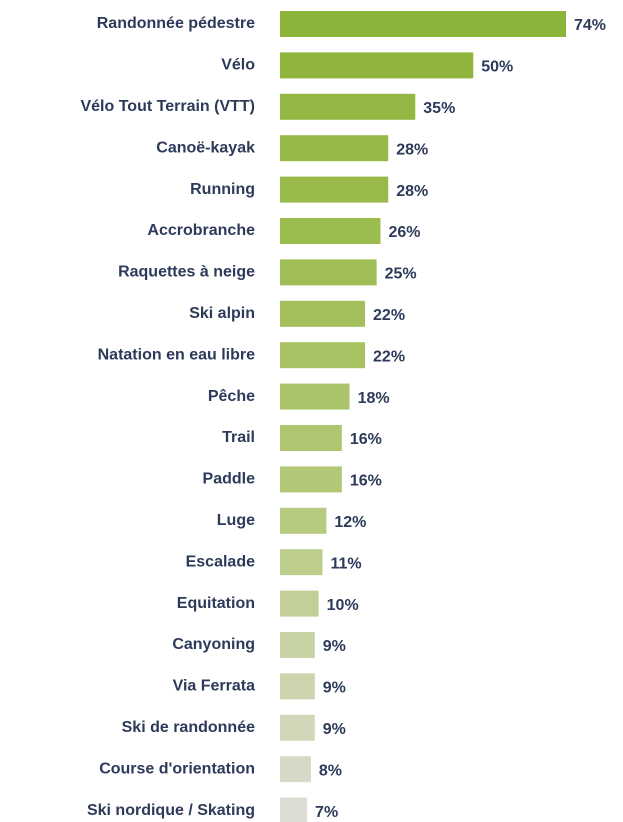 This screenshot has height=822, width=623. I want to click on category-label: Ski de randonnée, so click(188, 727).